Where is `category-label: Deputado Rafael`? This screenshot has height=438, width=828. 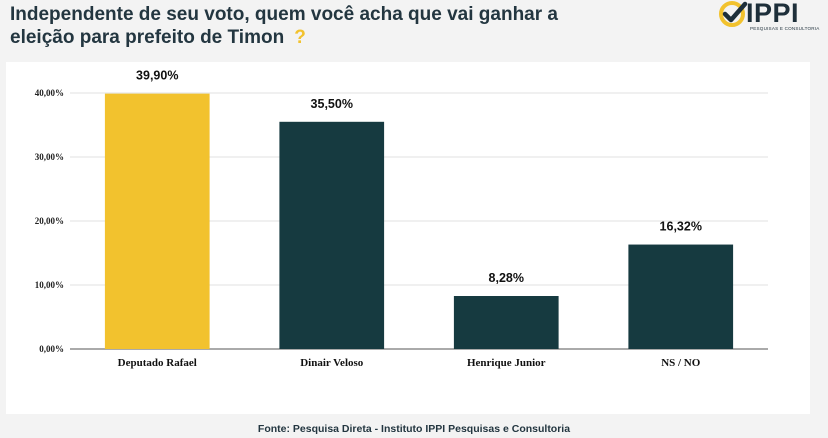 category-label: Deputado Rafael is located at coordinates (157, 363).